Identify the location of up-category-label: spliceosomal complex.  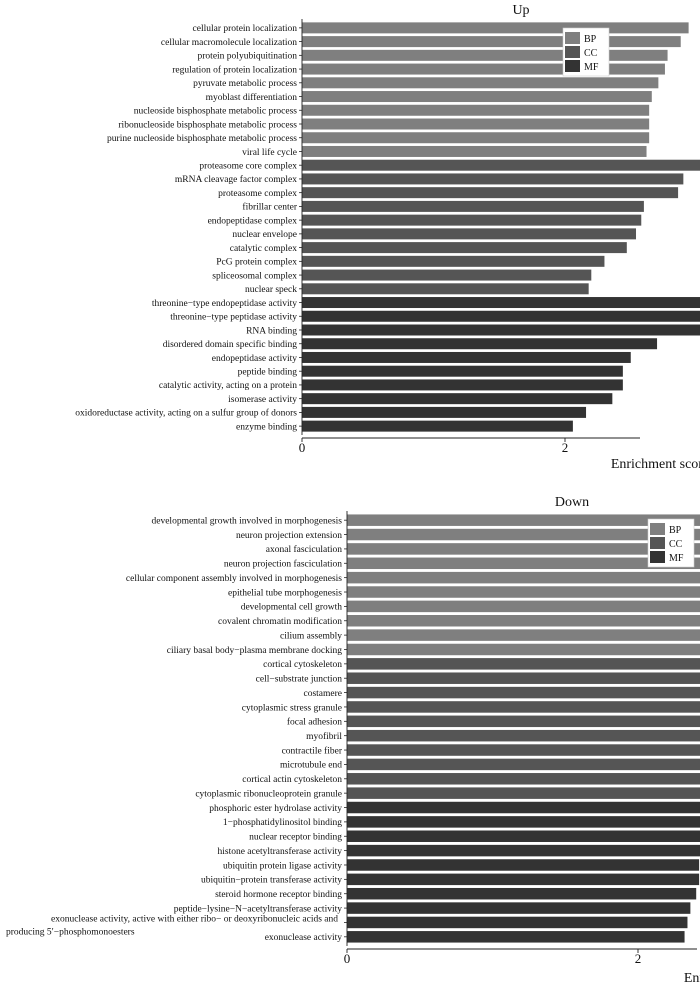
(254, 276).